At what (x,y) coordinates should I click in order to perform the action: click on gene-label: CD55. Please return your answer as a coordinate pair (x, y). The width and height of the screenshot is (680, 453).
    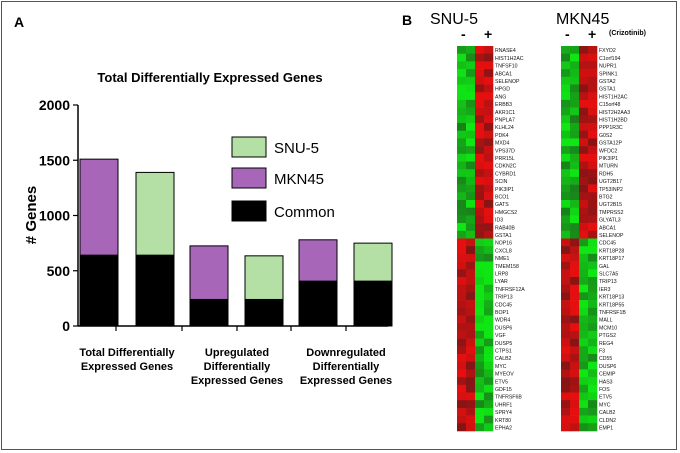
    Looking at the image, I should click on (605, 359).